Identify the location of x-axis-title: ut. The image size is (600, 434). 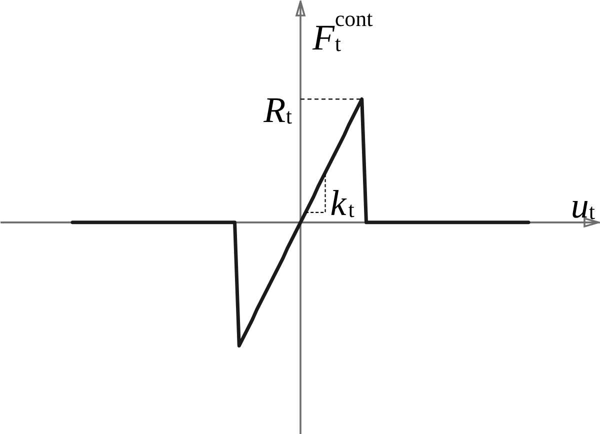
(583, 205).